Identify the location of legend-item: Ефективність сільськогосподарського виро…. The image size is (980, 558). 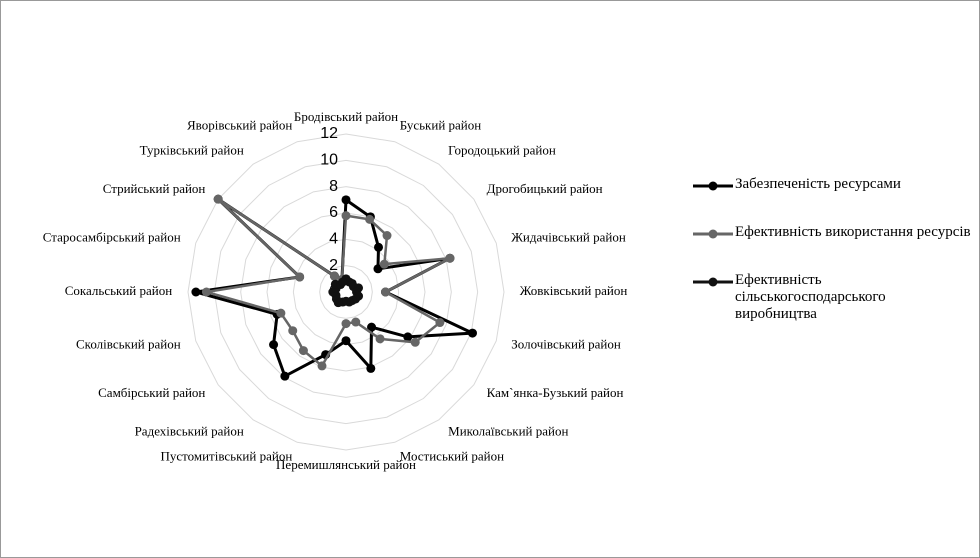
(831, 297).